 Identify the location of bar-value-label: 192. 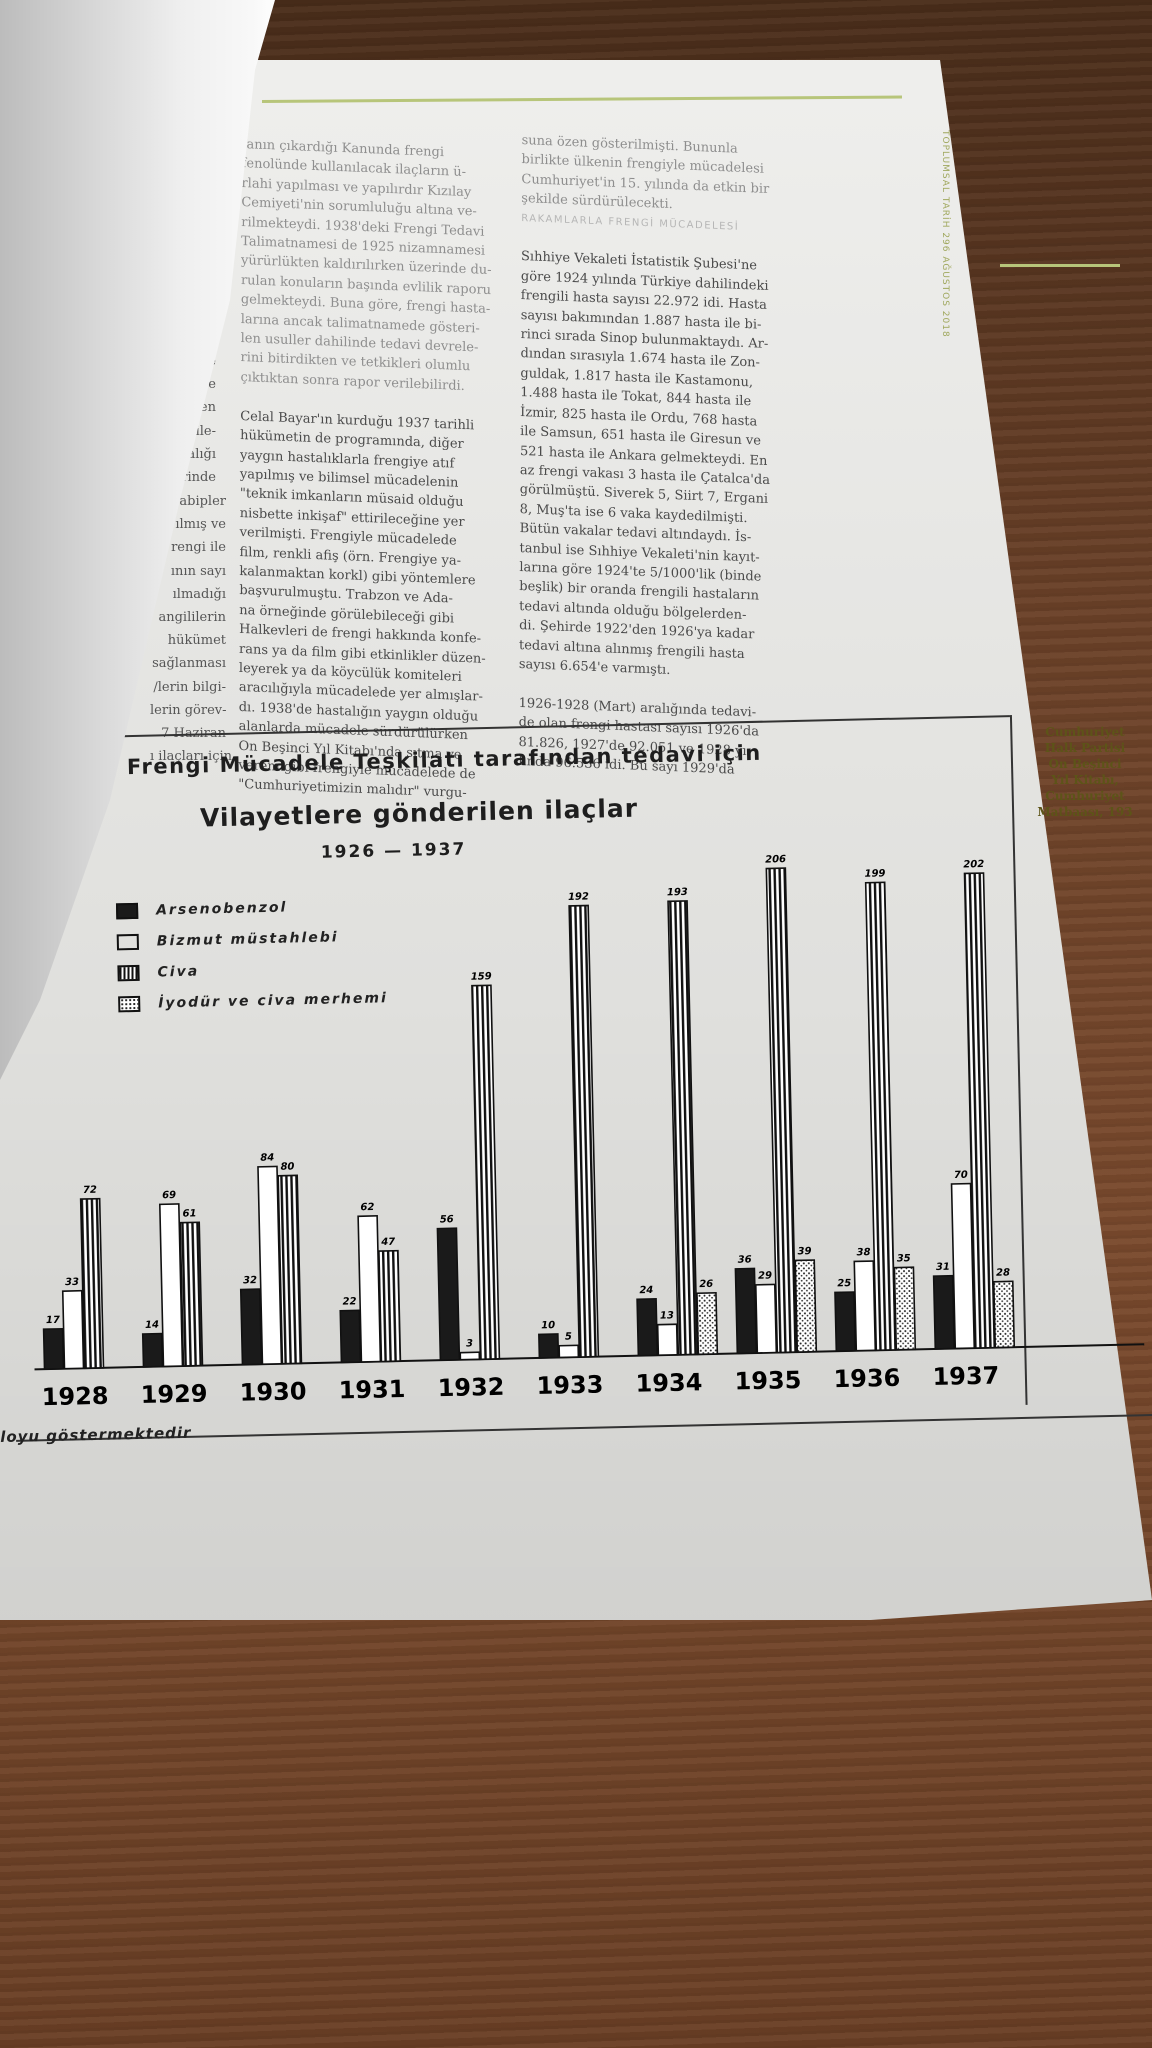
(578, 896).